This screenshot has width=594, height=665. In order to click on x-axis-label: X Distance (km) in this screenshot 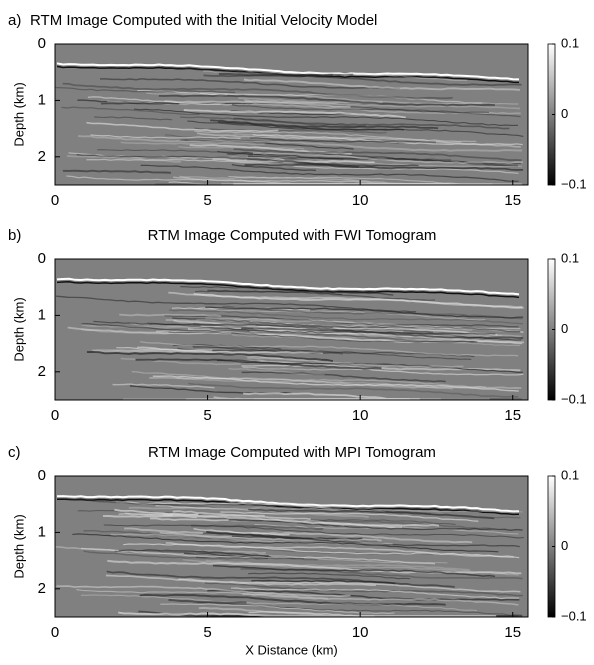, I will do `click(291, 649)`.